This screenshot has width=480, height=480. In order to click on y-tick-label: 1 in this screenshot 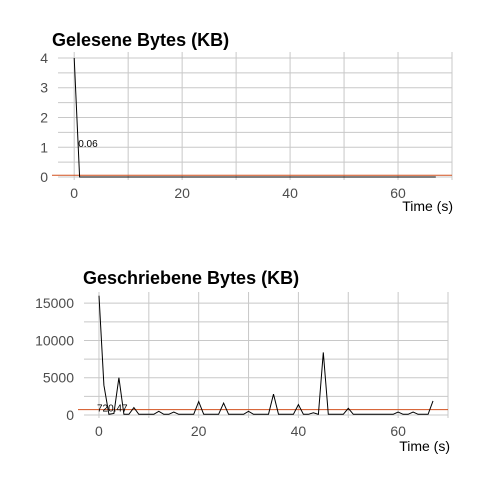, I will do `click(44, 147)`.